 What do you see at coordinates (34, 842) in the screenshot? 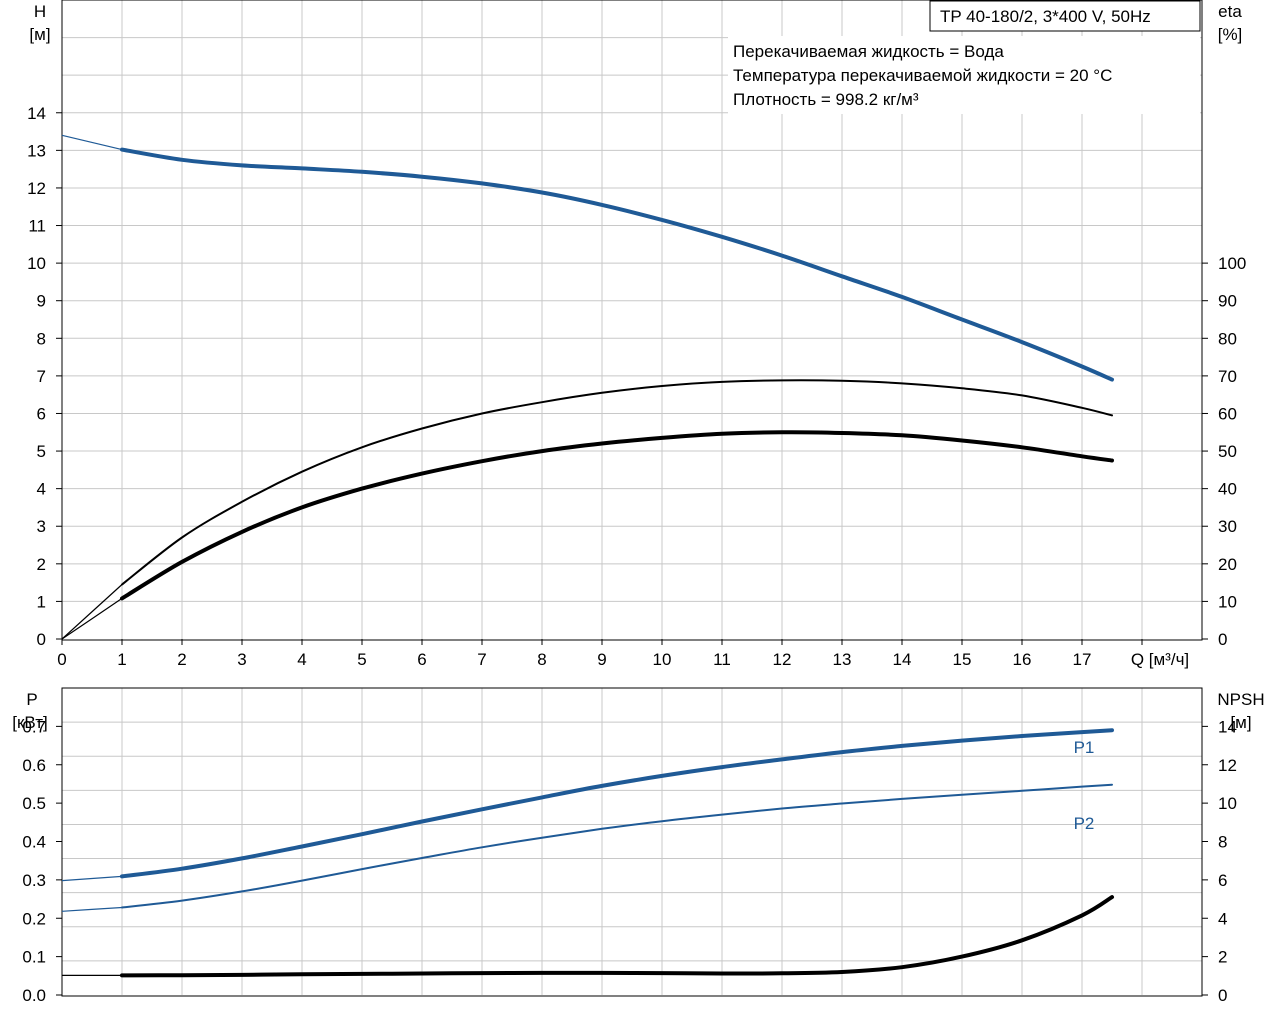
I see `left-tick-label: 0.4` at bounding box center [34, 842].